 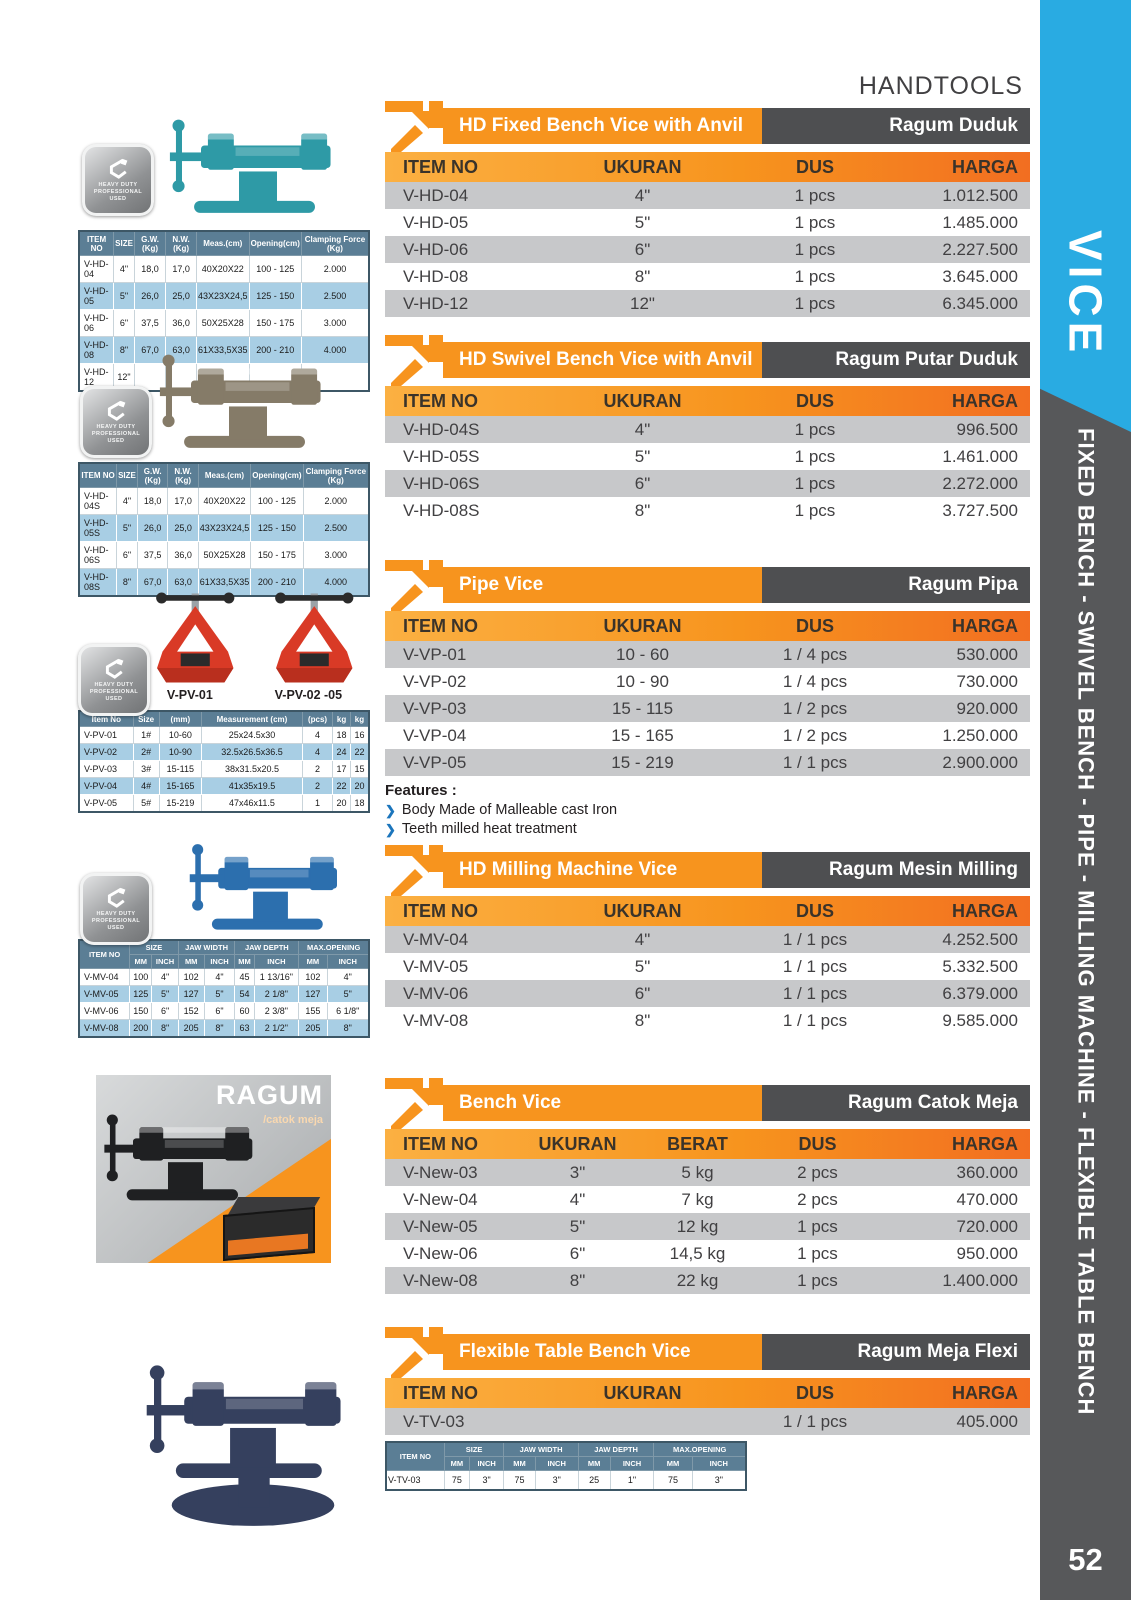 What do you see at coordinates (441, 456) in the screenshot?
I see `table-cell: V-HD-05S` at bounding box center [441, 456].